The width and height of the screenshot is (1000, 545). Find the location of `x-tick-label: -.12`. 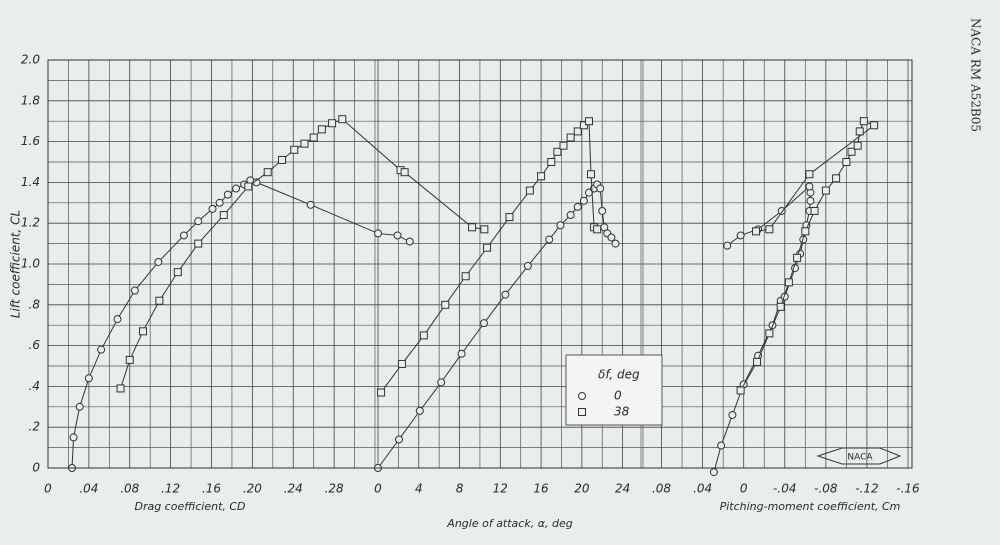

x-tick-label: -.12 is located at coordinates (866, 489).